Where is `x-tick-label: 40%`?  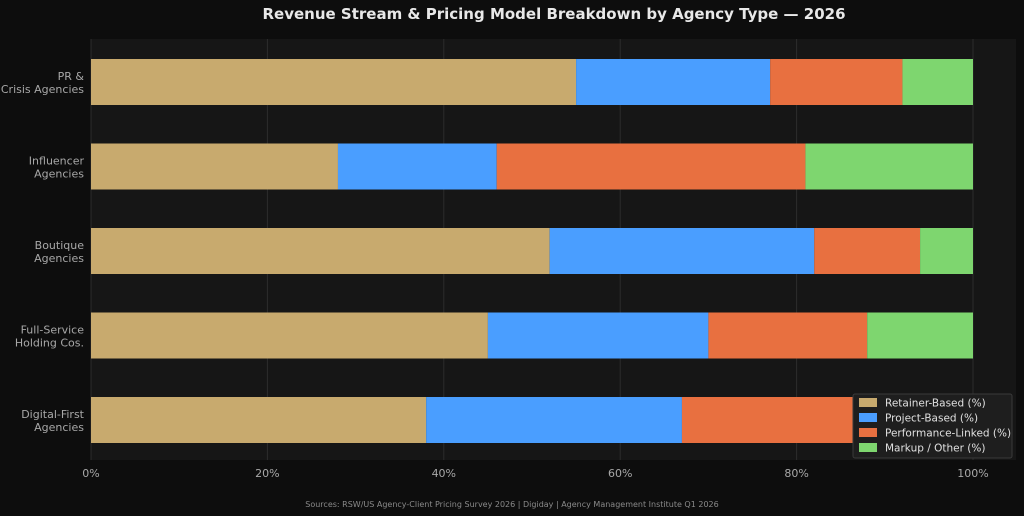
x-tick-label: 40% is located at coordinates (444, 473).